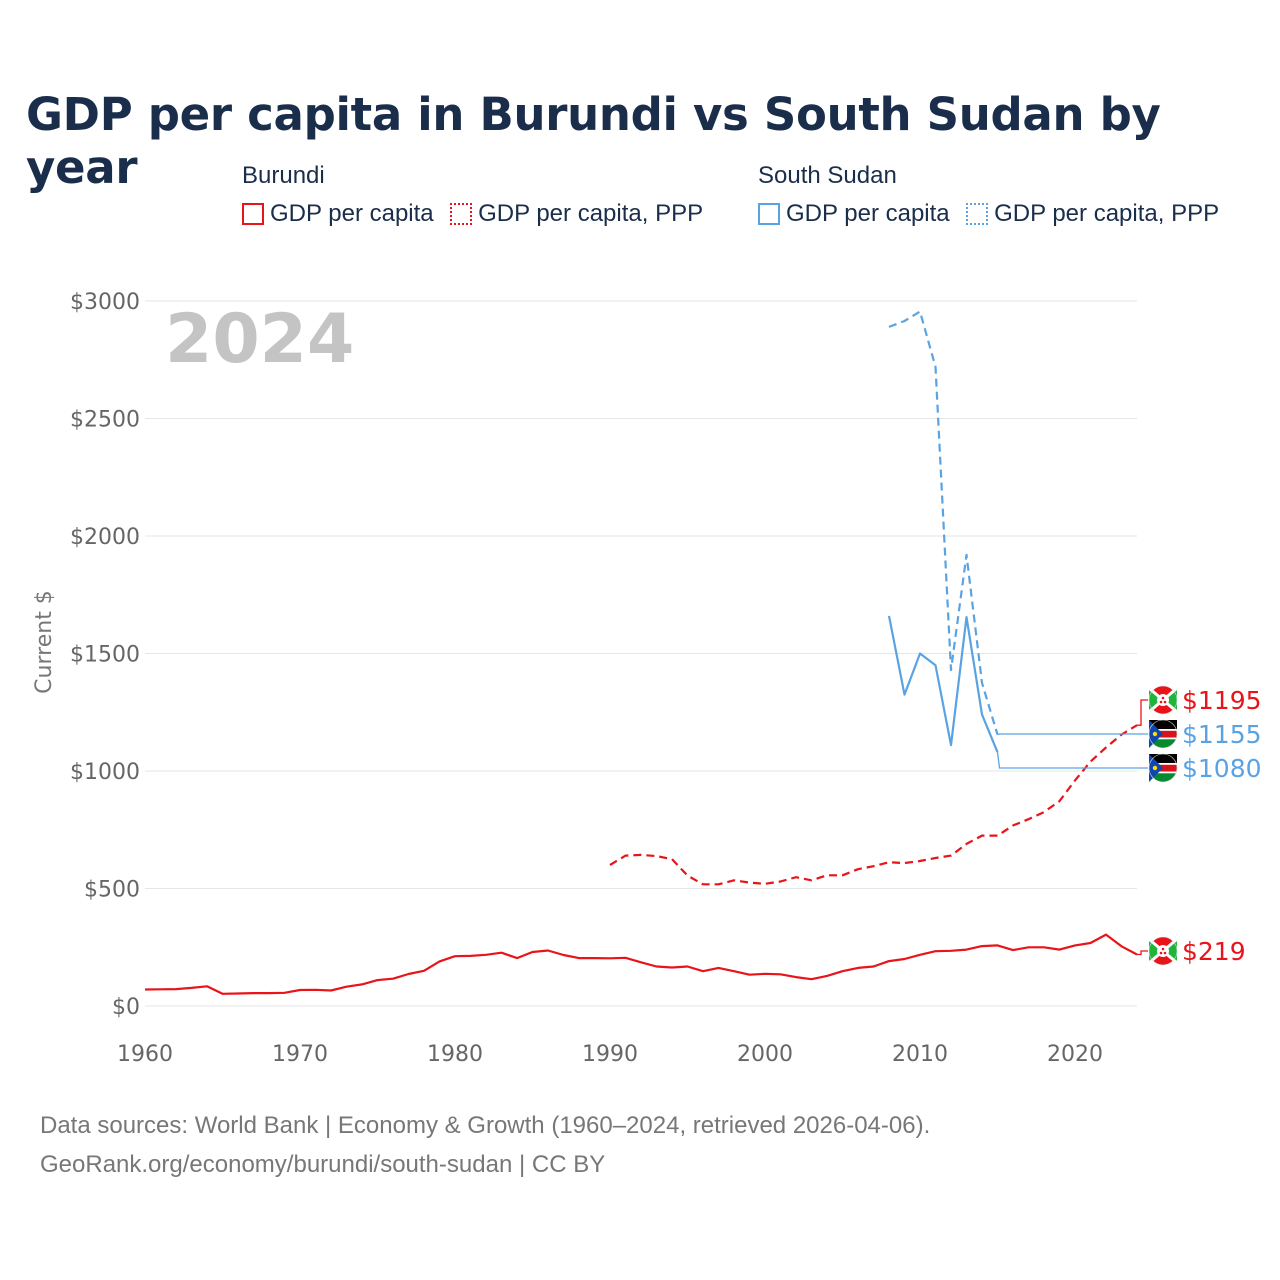 Image resolution: width=1280 pixels, height=1280 pixels. I want to click on end-labels: $219 $1195 $1080 $1155, so click(1129, 825).